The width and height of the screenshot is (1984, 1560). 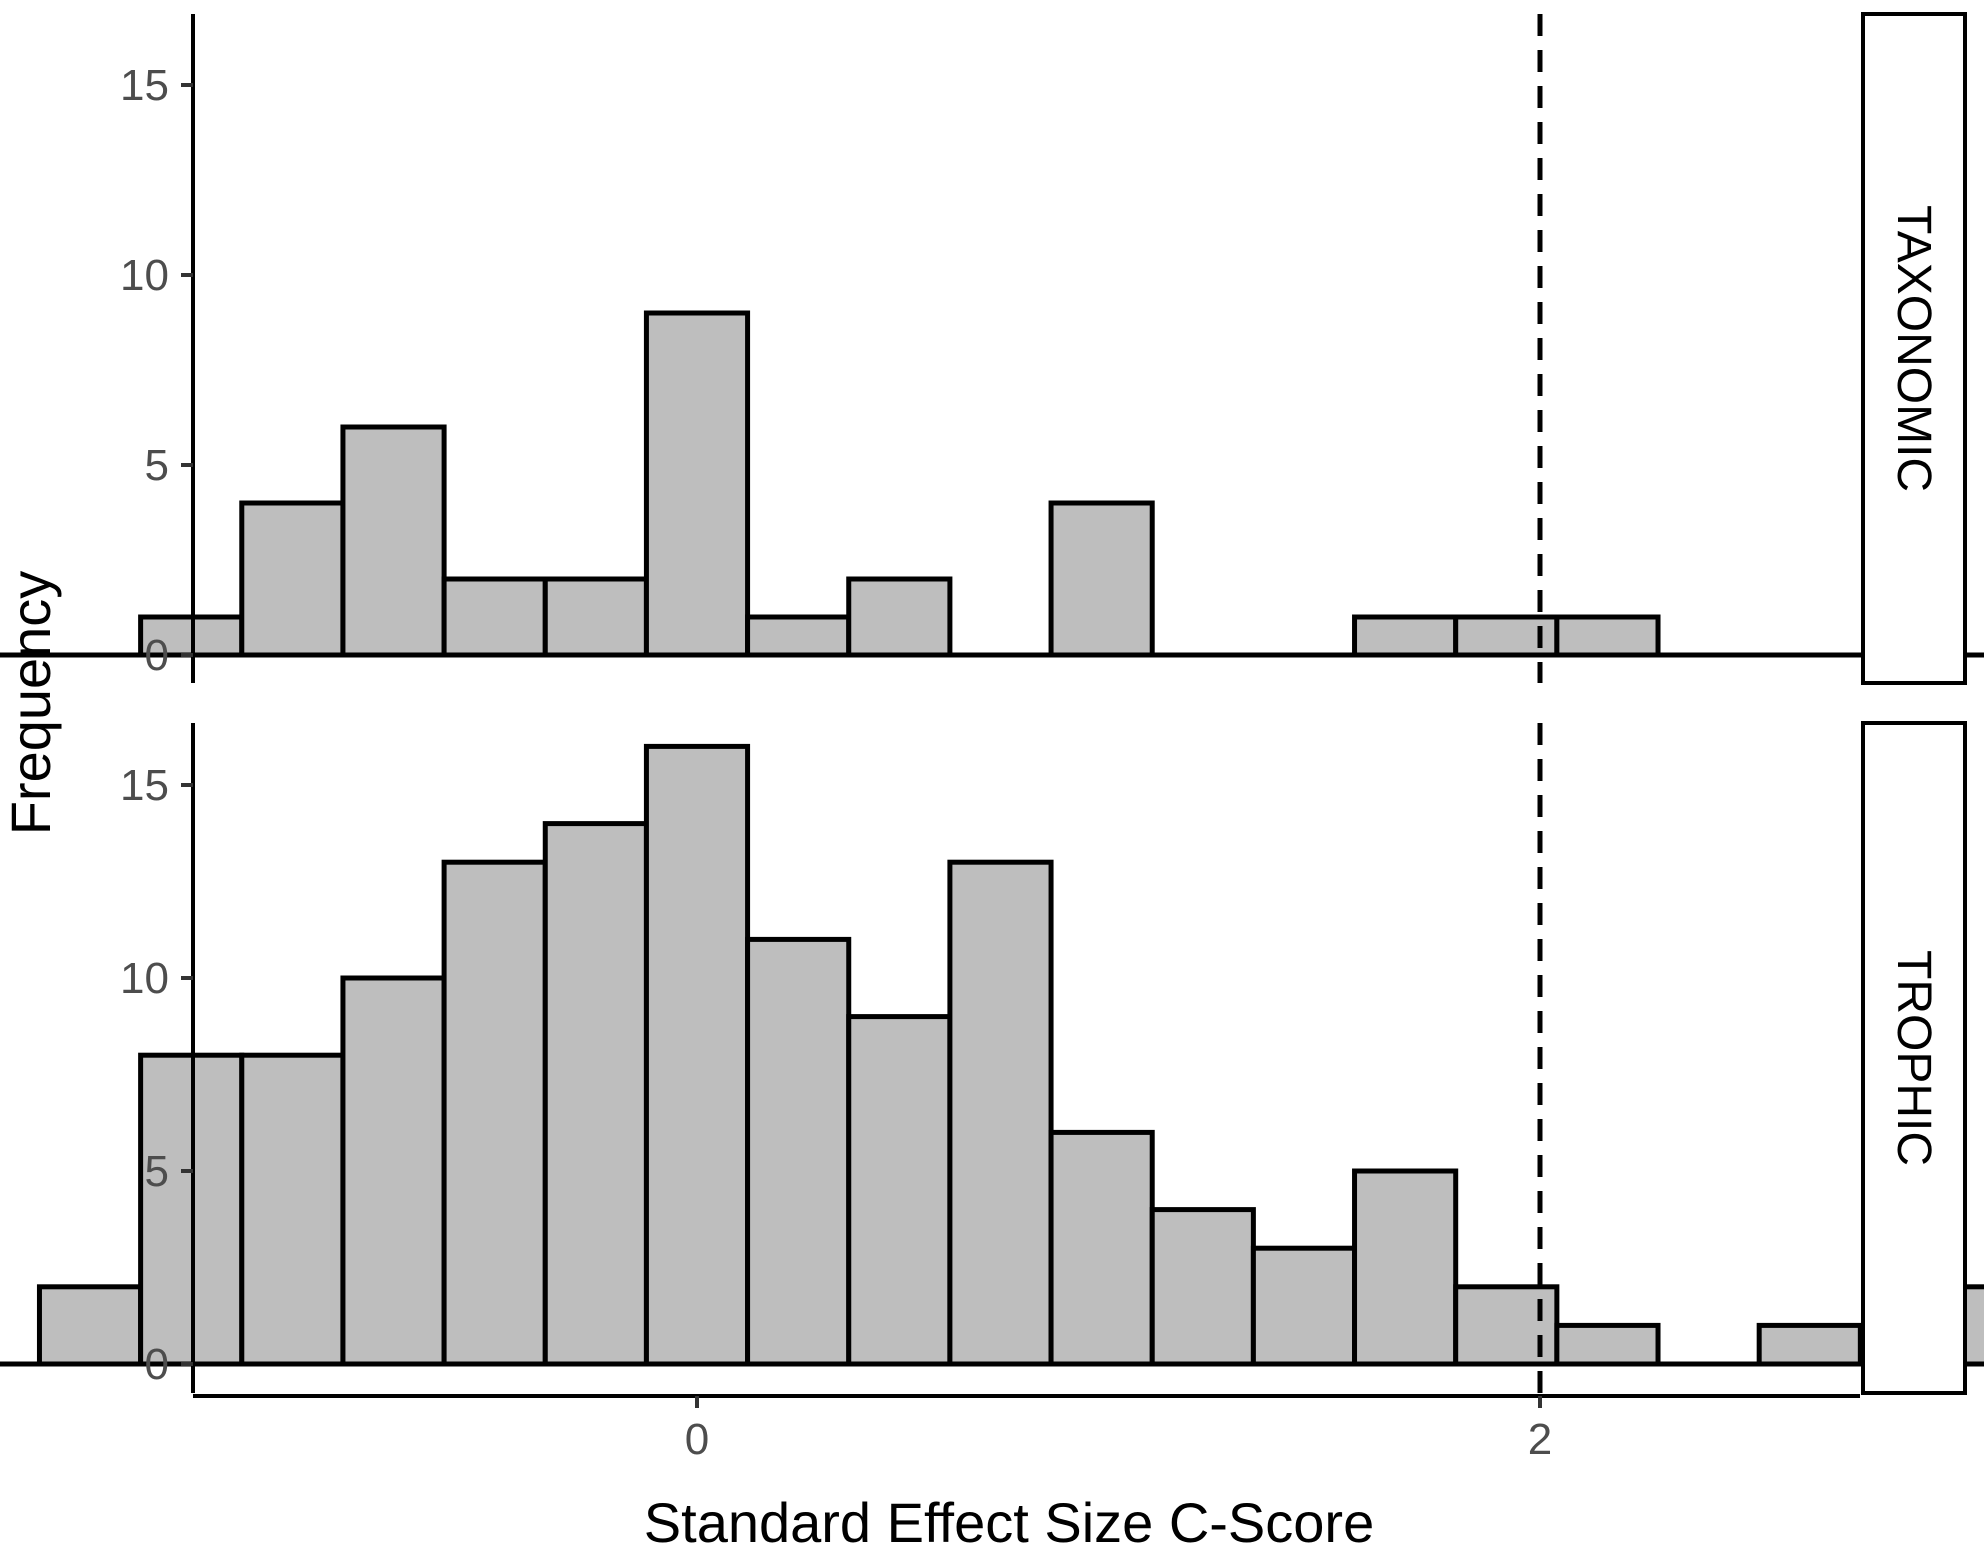 I want to click on x-axis-title: Standard Effect Size C-Score, so click(x=1009, y=1522).